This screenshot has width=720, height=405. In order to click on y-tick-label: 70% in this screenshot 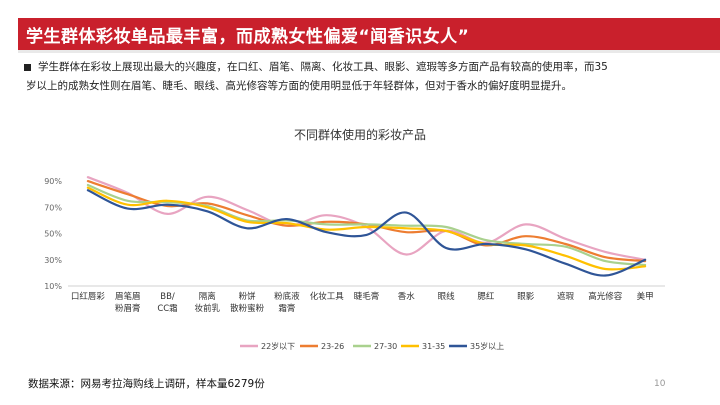, I will do `click(53, 207)`.